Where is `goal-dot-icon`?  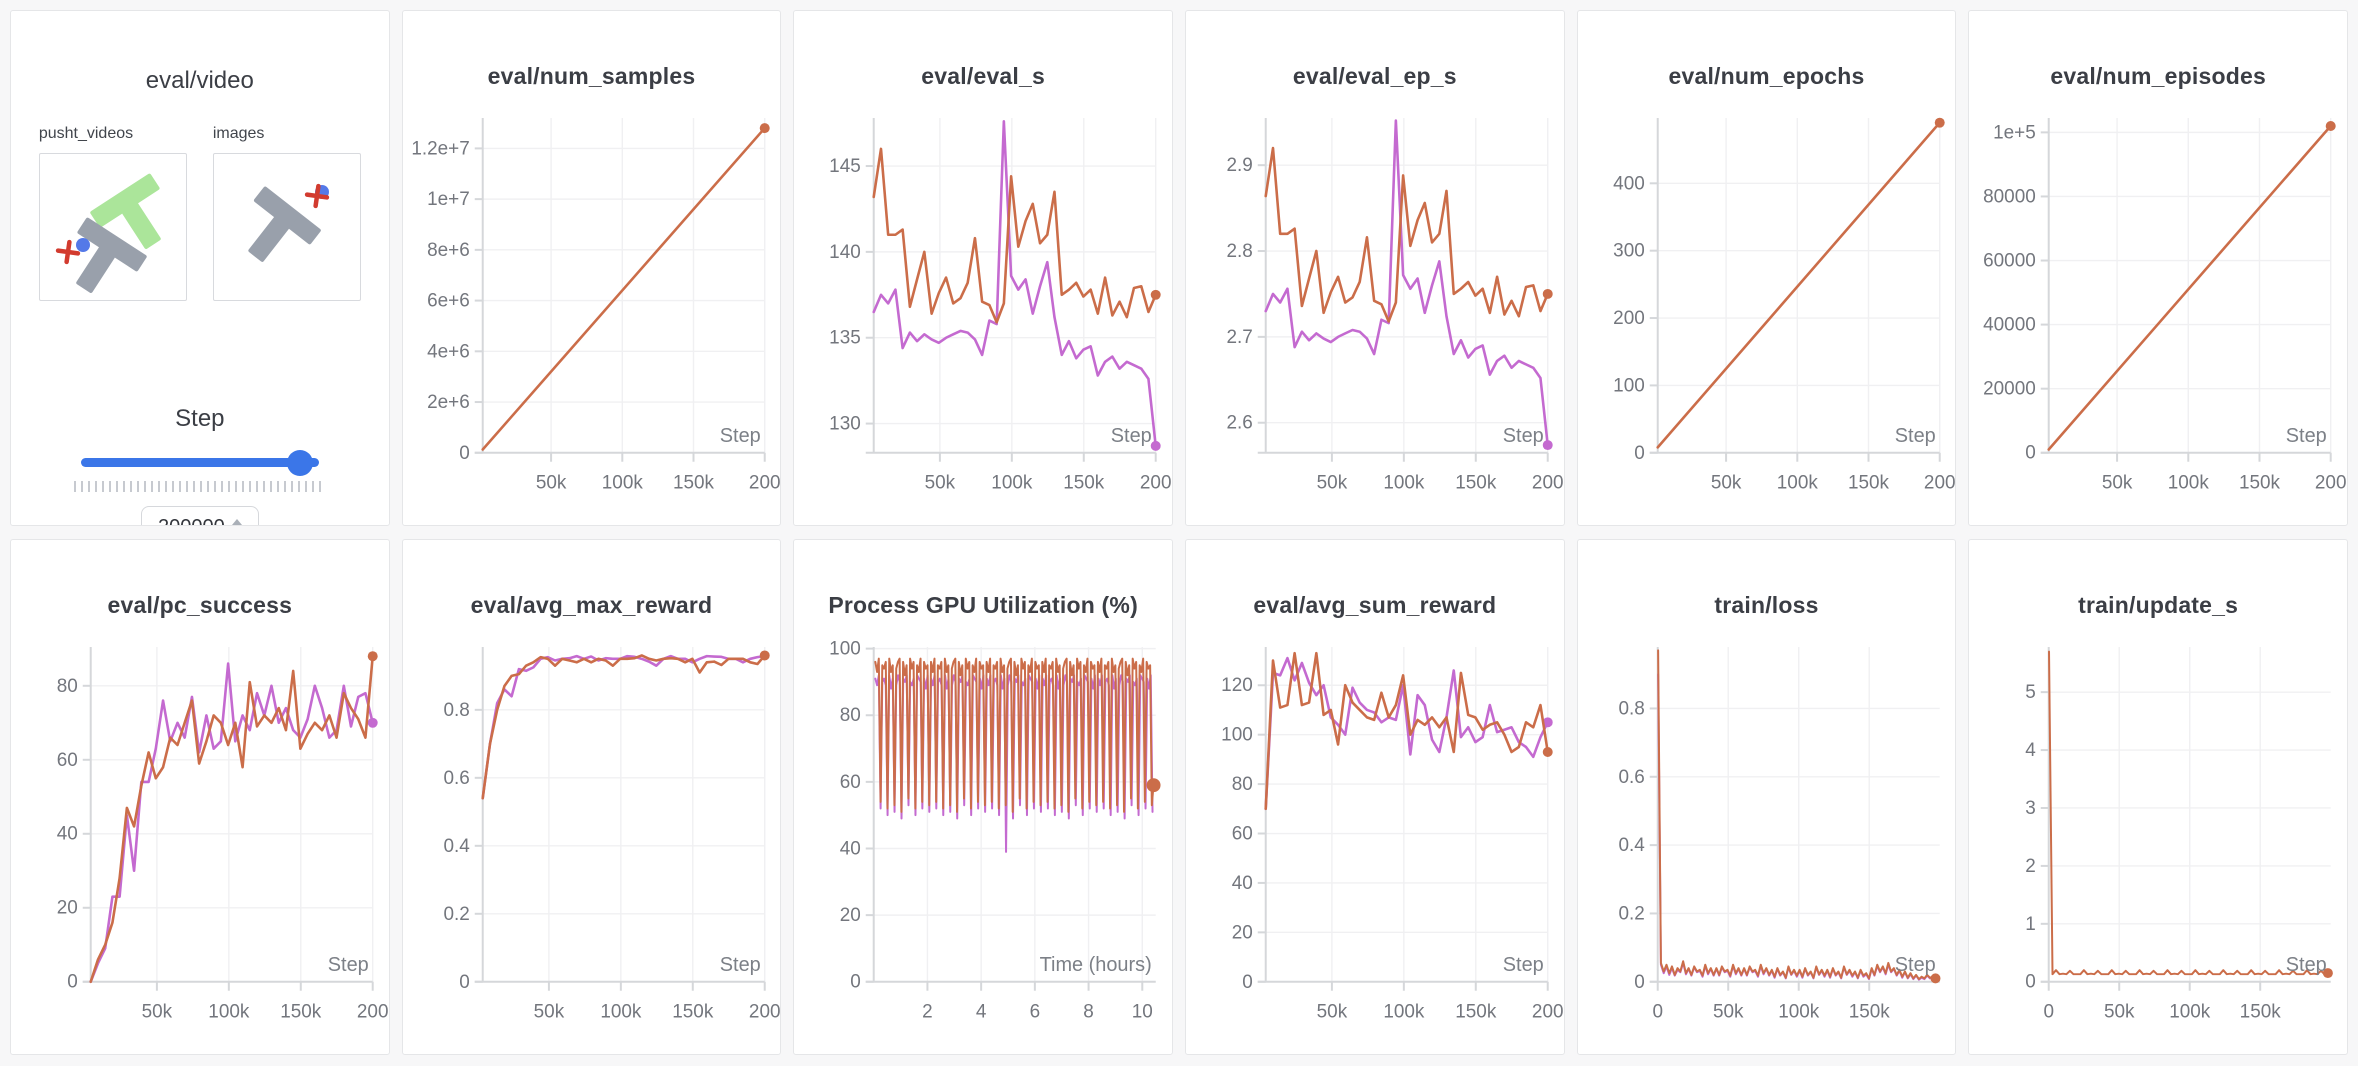 goal-dot-icon is located at coordinates (82, 245).